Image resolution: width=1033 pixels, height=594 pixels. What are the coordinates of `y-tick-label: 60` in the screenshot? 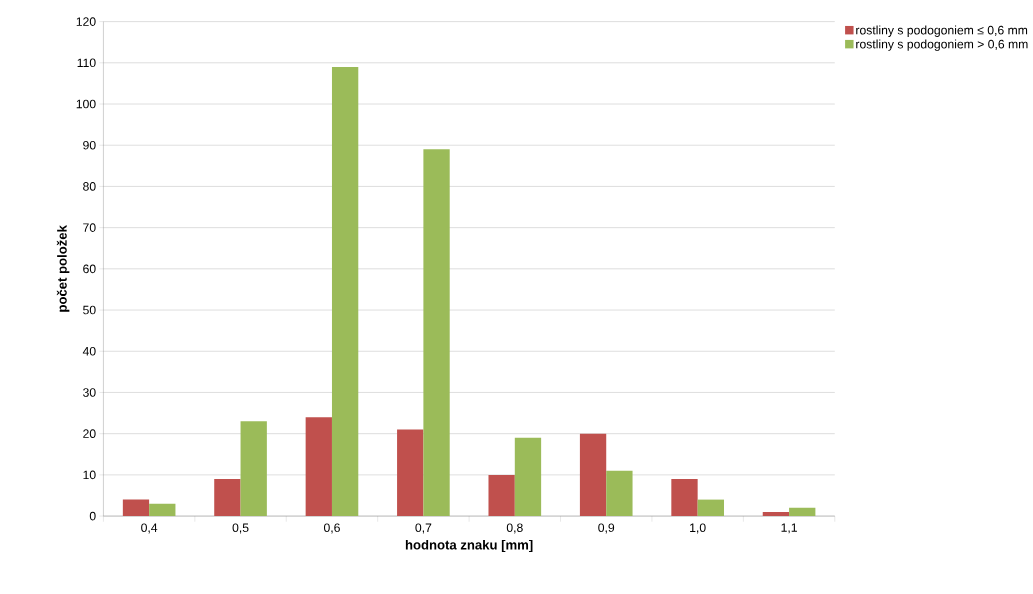 It's located at (89, 269).